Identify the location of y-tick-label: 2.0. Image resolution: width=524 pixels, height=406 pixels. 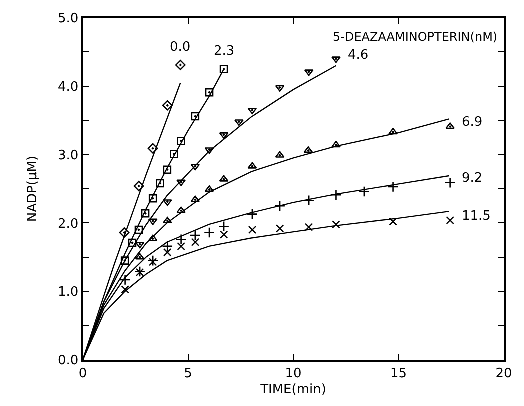
(68, 224).